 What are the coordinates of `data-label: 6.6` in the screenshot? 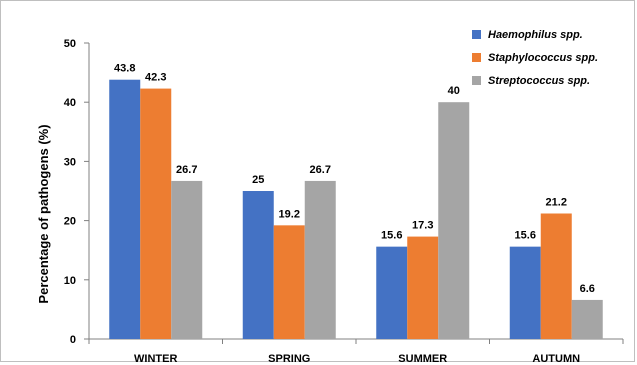 It's located at (587, 289).